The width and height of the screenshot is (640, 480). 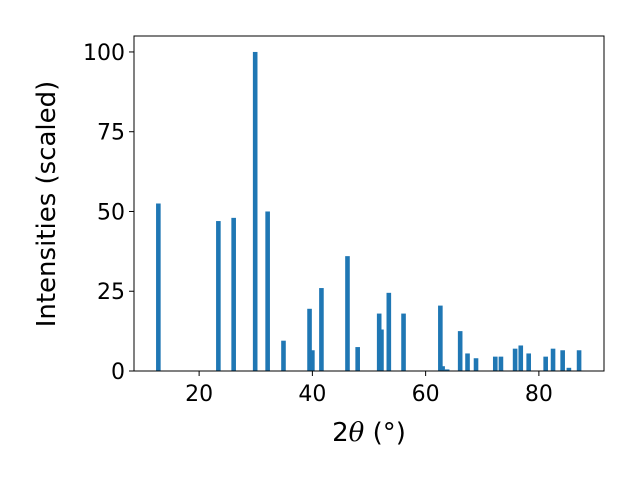 What do you see at coordinates (111, 292) in the screenshot?
I see `y-tick-label: 25` at bounding box center [111, 292].